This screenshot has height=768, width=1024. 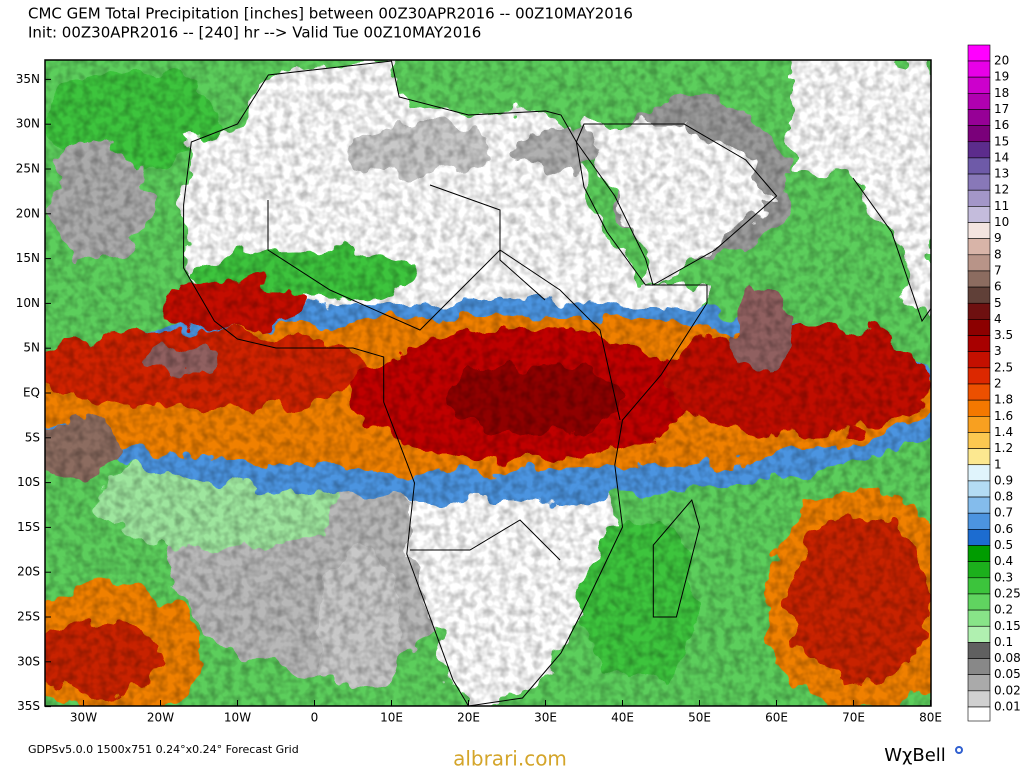 What do you see at coordinates (28, 482) in the screenshot?
I see `lat-label: 10S` at bounding box center [28, 482].